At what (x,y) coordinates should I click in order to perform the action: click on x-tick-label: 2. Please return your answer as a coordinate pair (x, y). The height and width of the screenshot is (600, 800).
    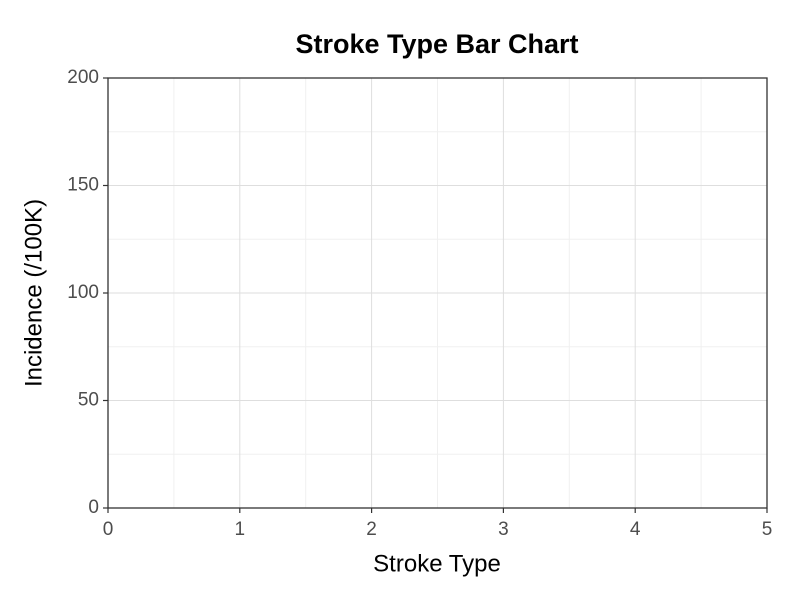
    Looking at the image, I should click on (371, 529).